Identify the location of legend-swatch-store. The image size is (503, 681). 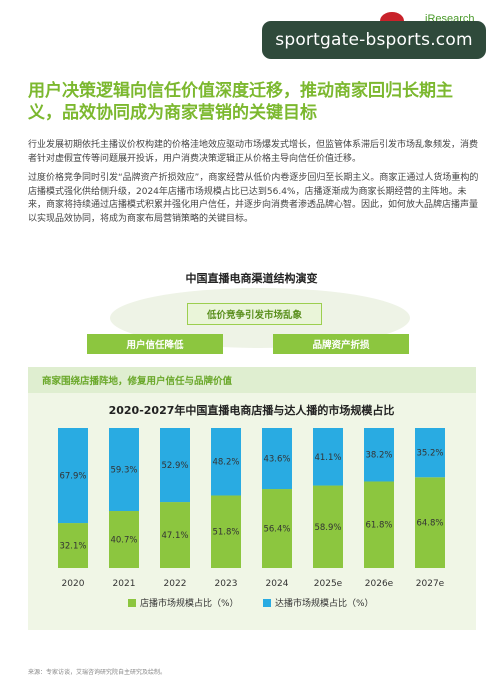
(132, 603).